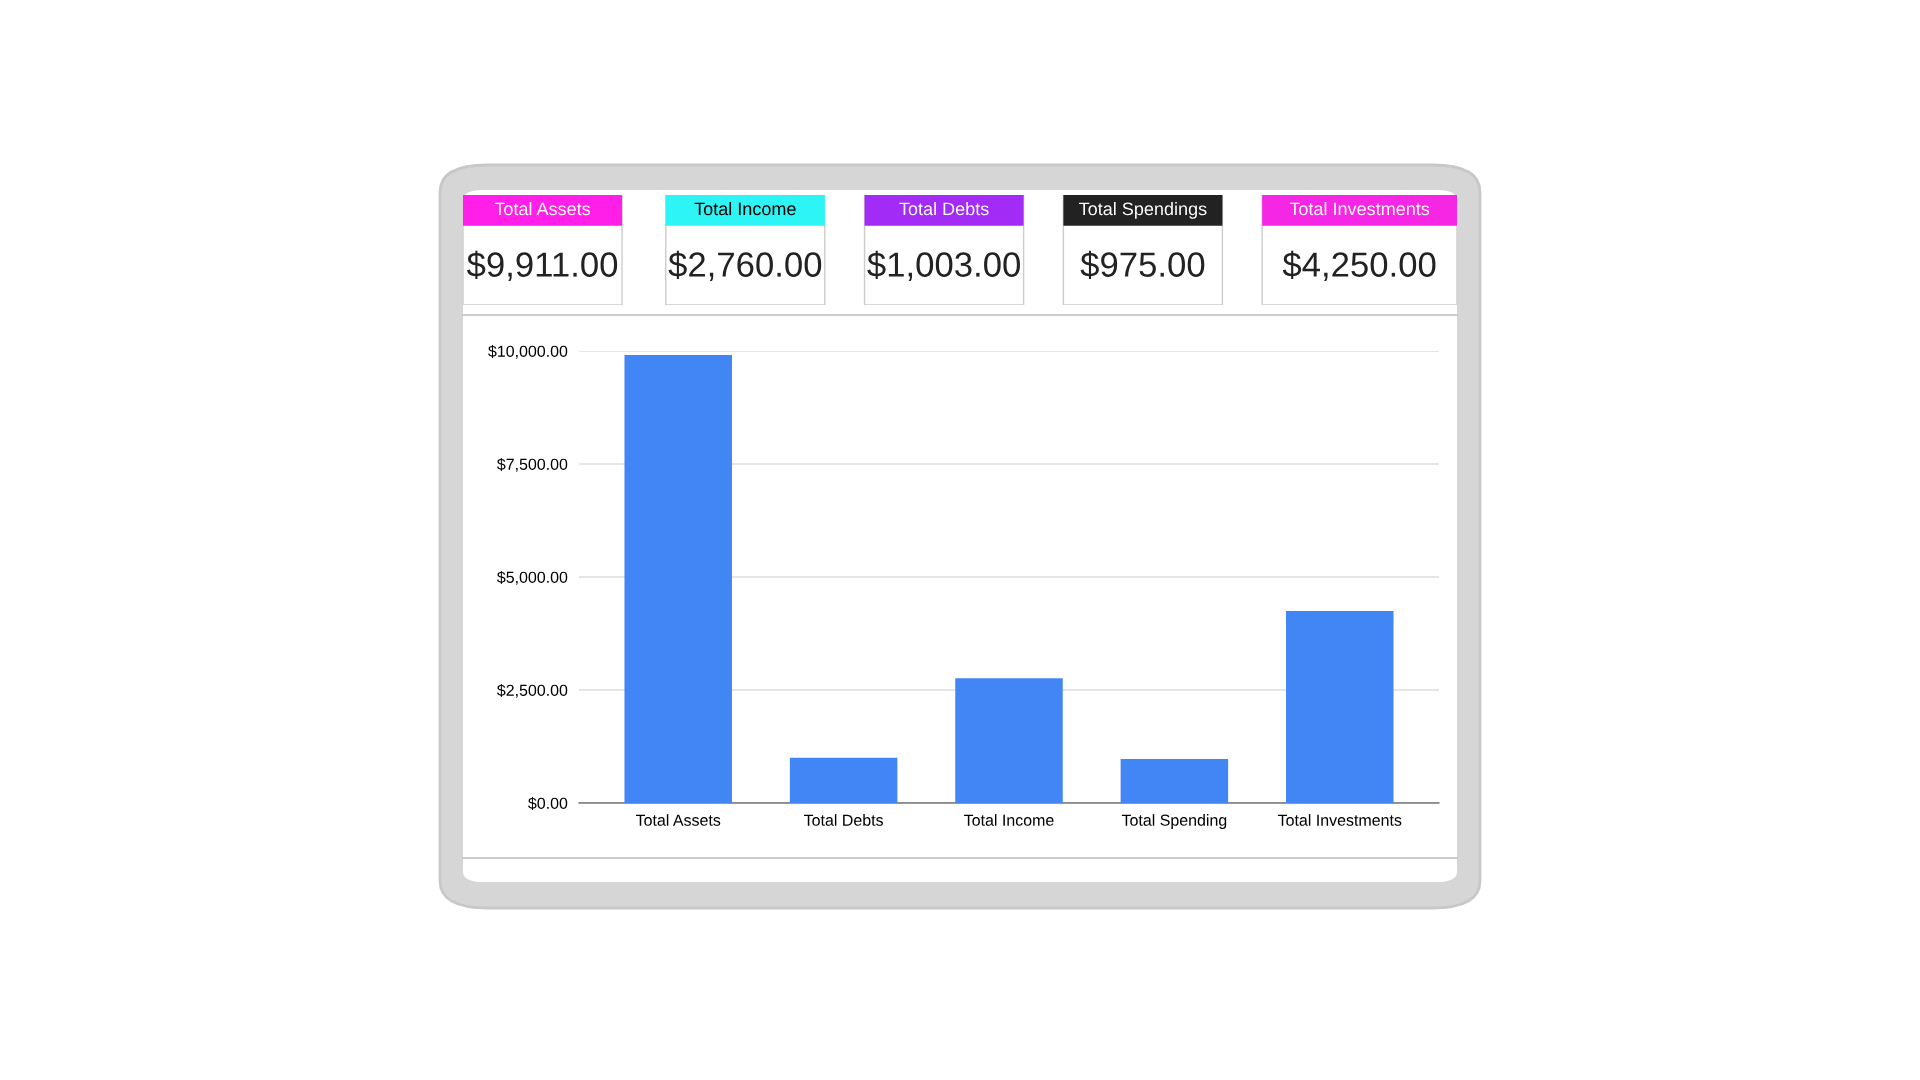 This screenshot has height=1080, width=1920. Describe the element at coordinates (944, 208) in the screenshot. I see `category-label: Total Debts` at that location.